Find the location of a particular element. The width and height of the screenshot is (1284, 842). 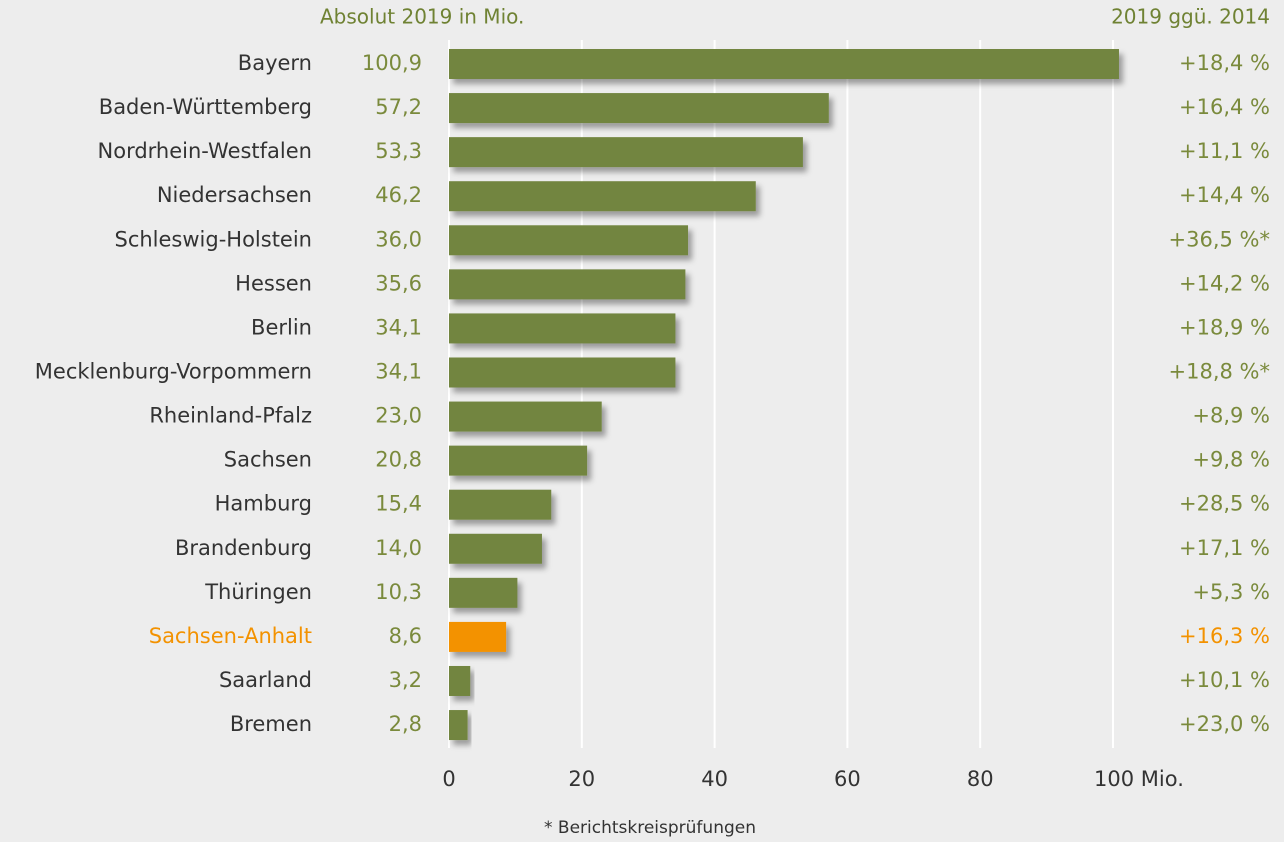

change-label: +8,9 % is located at coordinates (1231, 416).